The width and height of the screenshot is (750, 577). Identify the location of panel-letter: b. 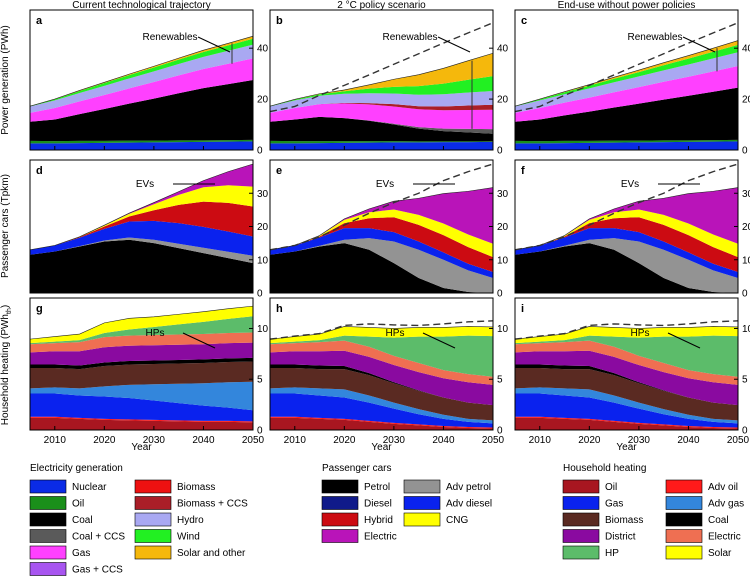
(279, 21).